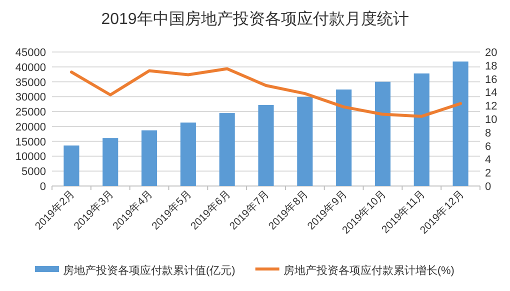 This screenshot has width=510, height=291. I want to click on y-tick-label: 35000, so click(30, 82).